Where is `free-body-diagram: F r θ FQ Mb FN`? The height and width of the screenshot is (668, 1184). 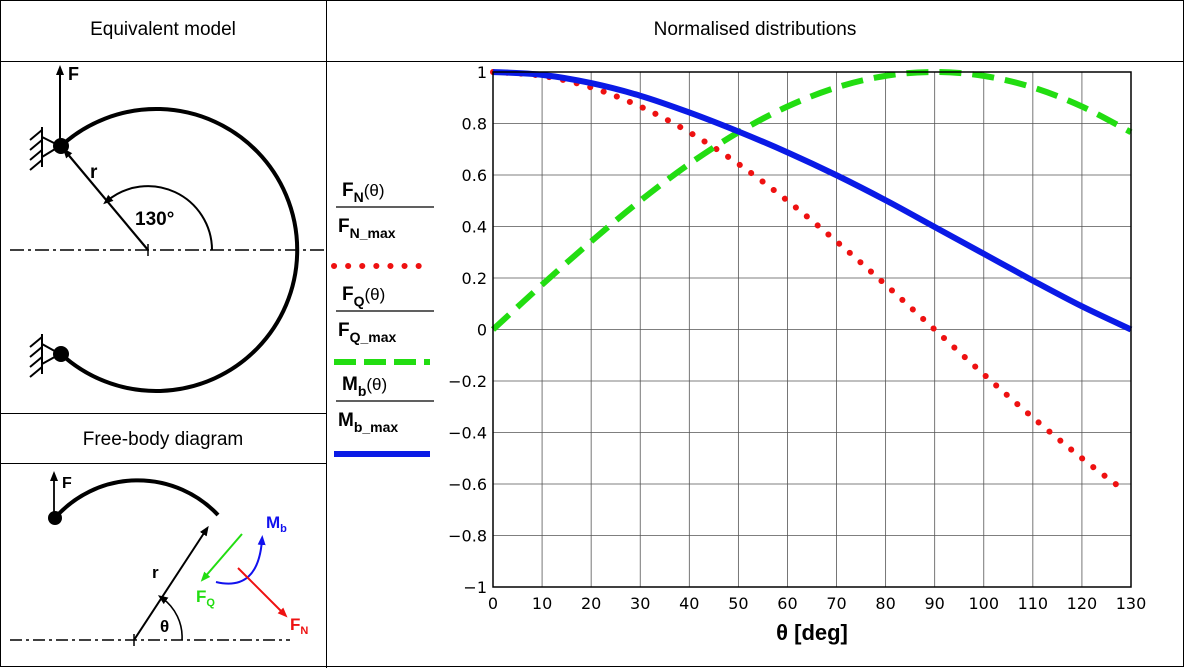
free-body-diagram: F r θ FQ Mb FN is located at coordinates (159, 558).